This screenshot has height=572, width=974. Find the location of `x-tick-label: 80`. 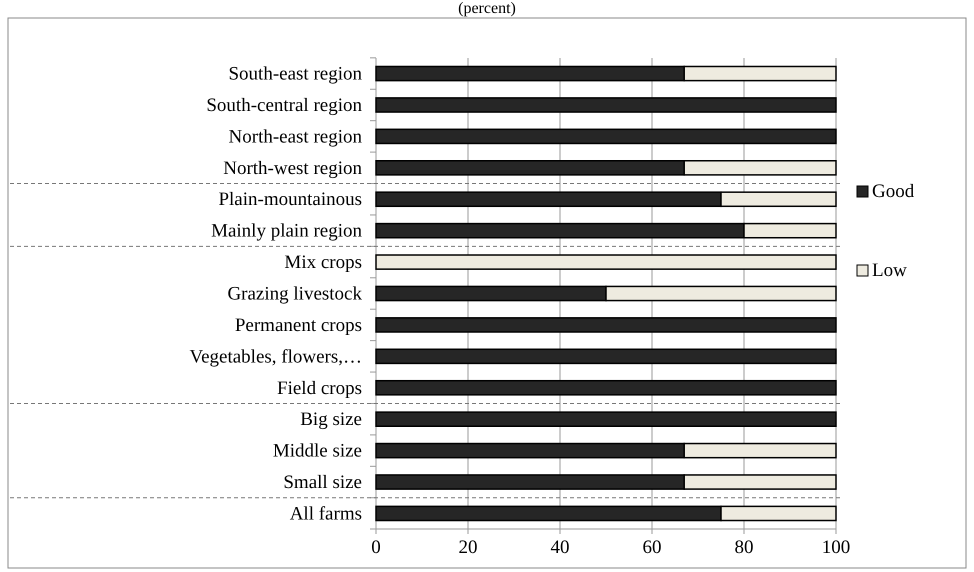

x-tick-label: 80 is located at coordinates (744, 547).